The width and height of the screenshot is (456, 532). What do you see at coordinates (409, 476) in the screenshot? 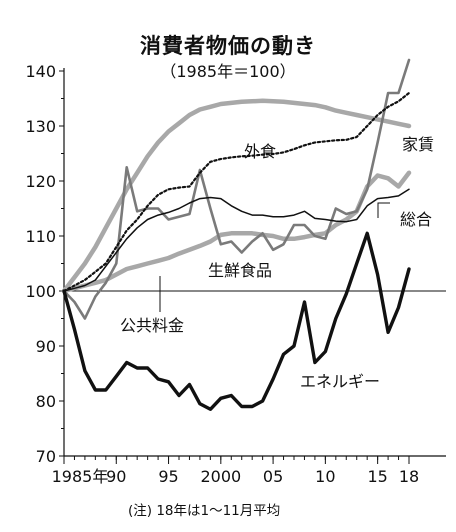
I see `x-tick-label: 18` at bounding box center [409, 476].